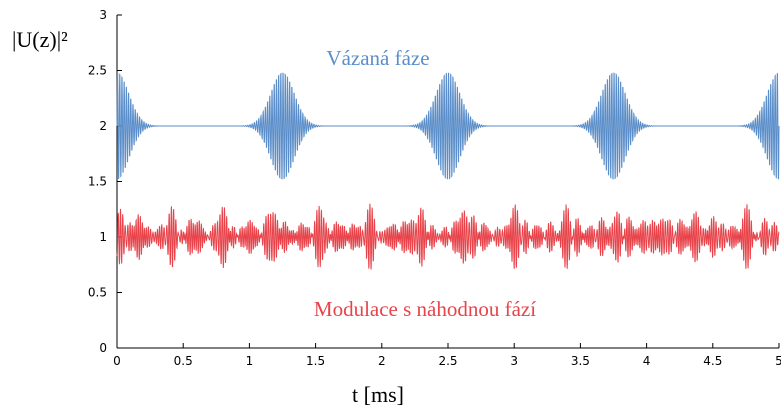  What do you see at coordinates (778, 361) in the screenshot?
I see `x-tick-label: 5` at bounding box center [778, 361].